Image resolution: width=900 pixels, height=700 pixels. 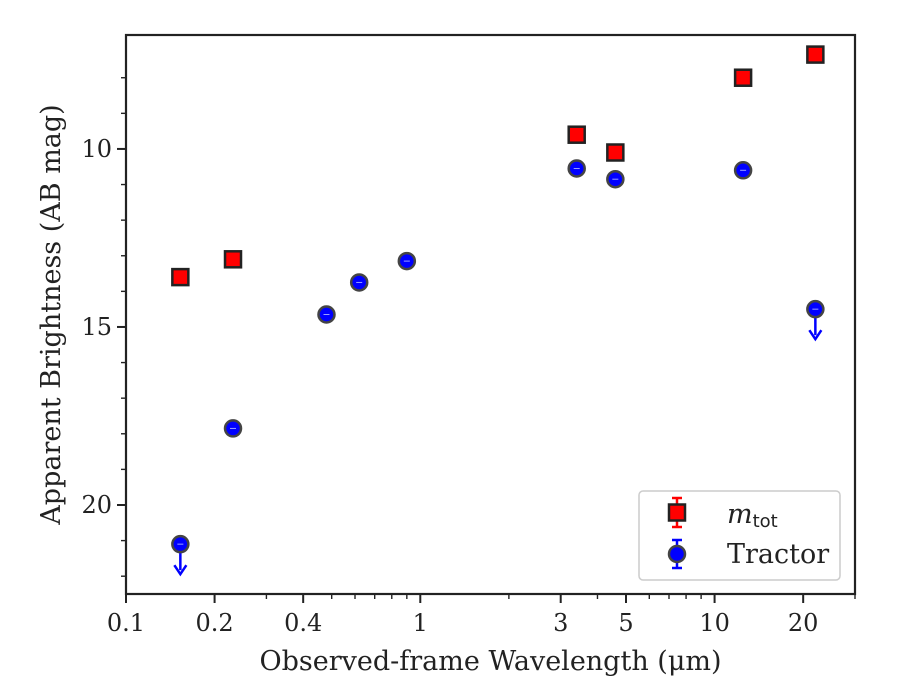 I want to click on legend-item-tractor: Tractor, so click(x=748, y=554).